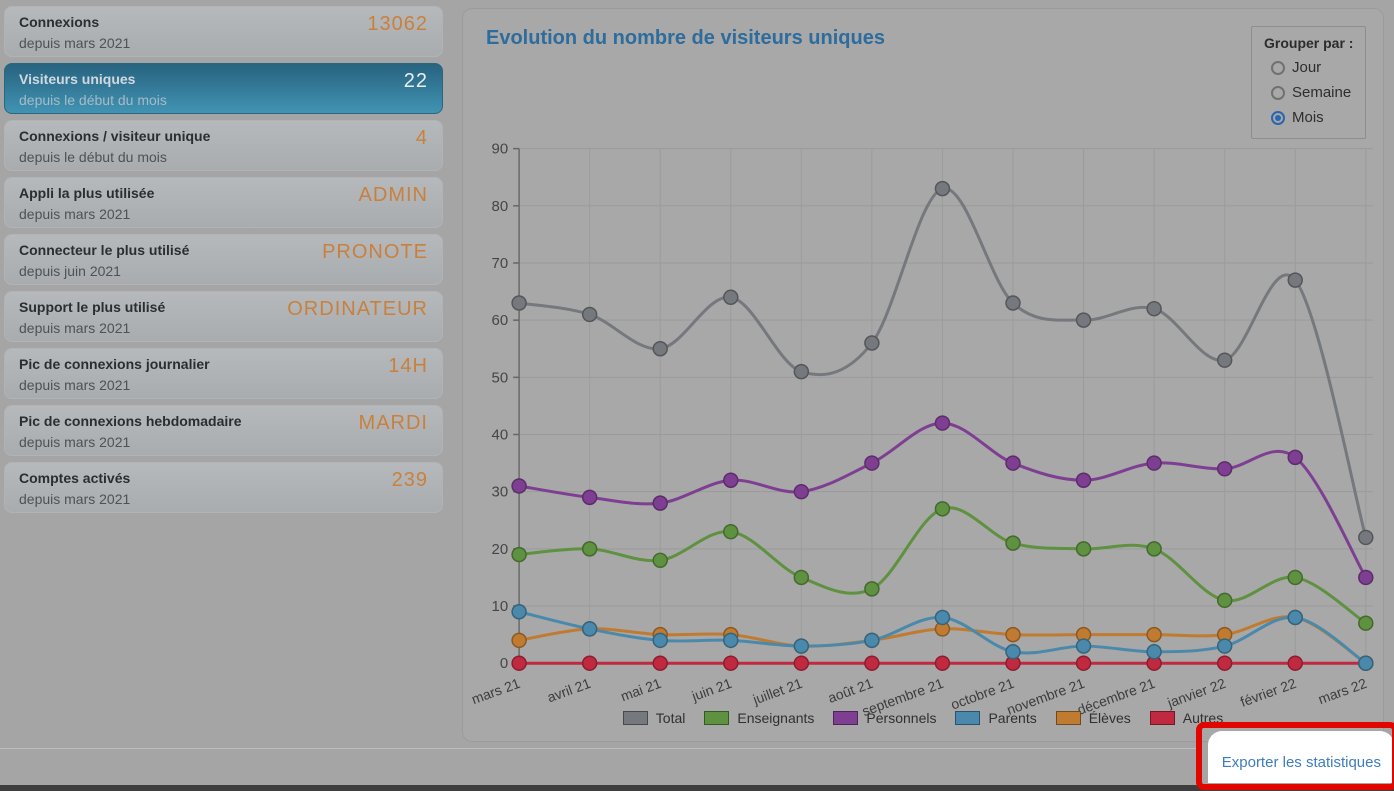 This screenshot has width=1394, height=791. I want to click on stat-card-title: Pic de connexions journalier, so click(114, 364).